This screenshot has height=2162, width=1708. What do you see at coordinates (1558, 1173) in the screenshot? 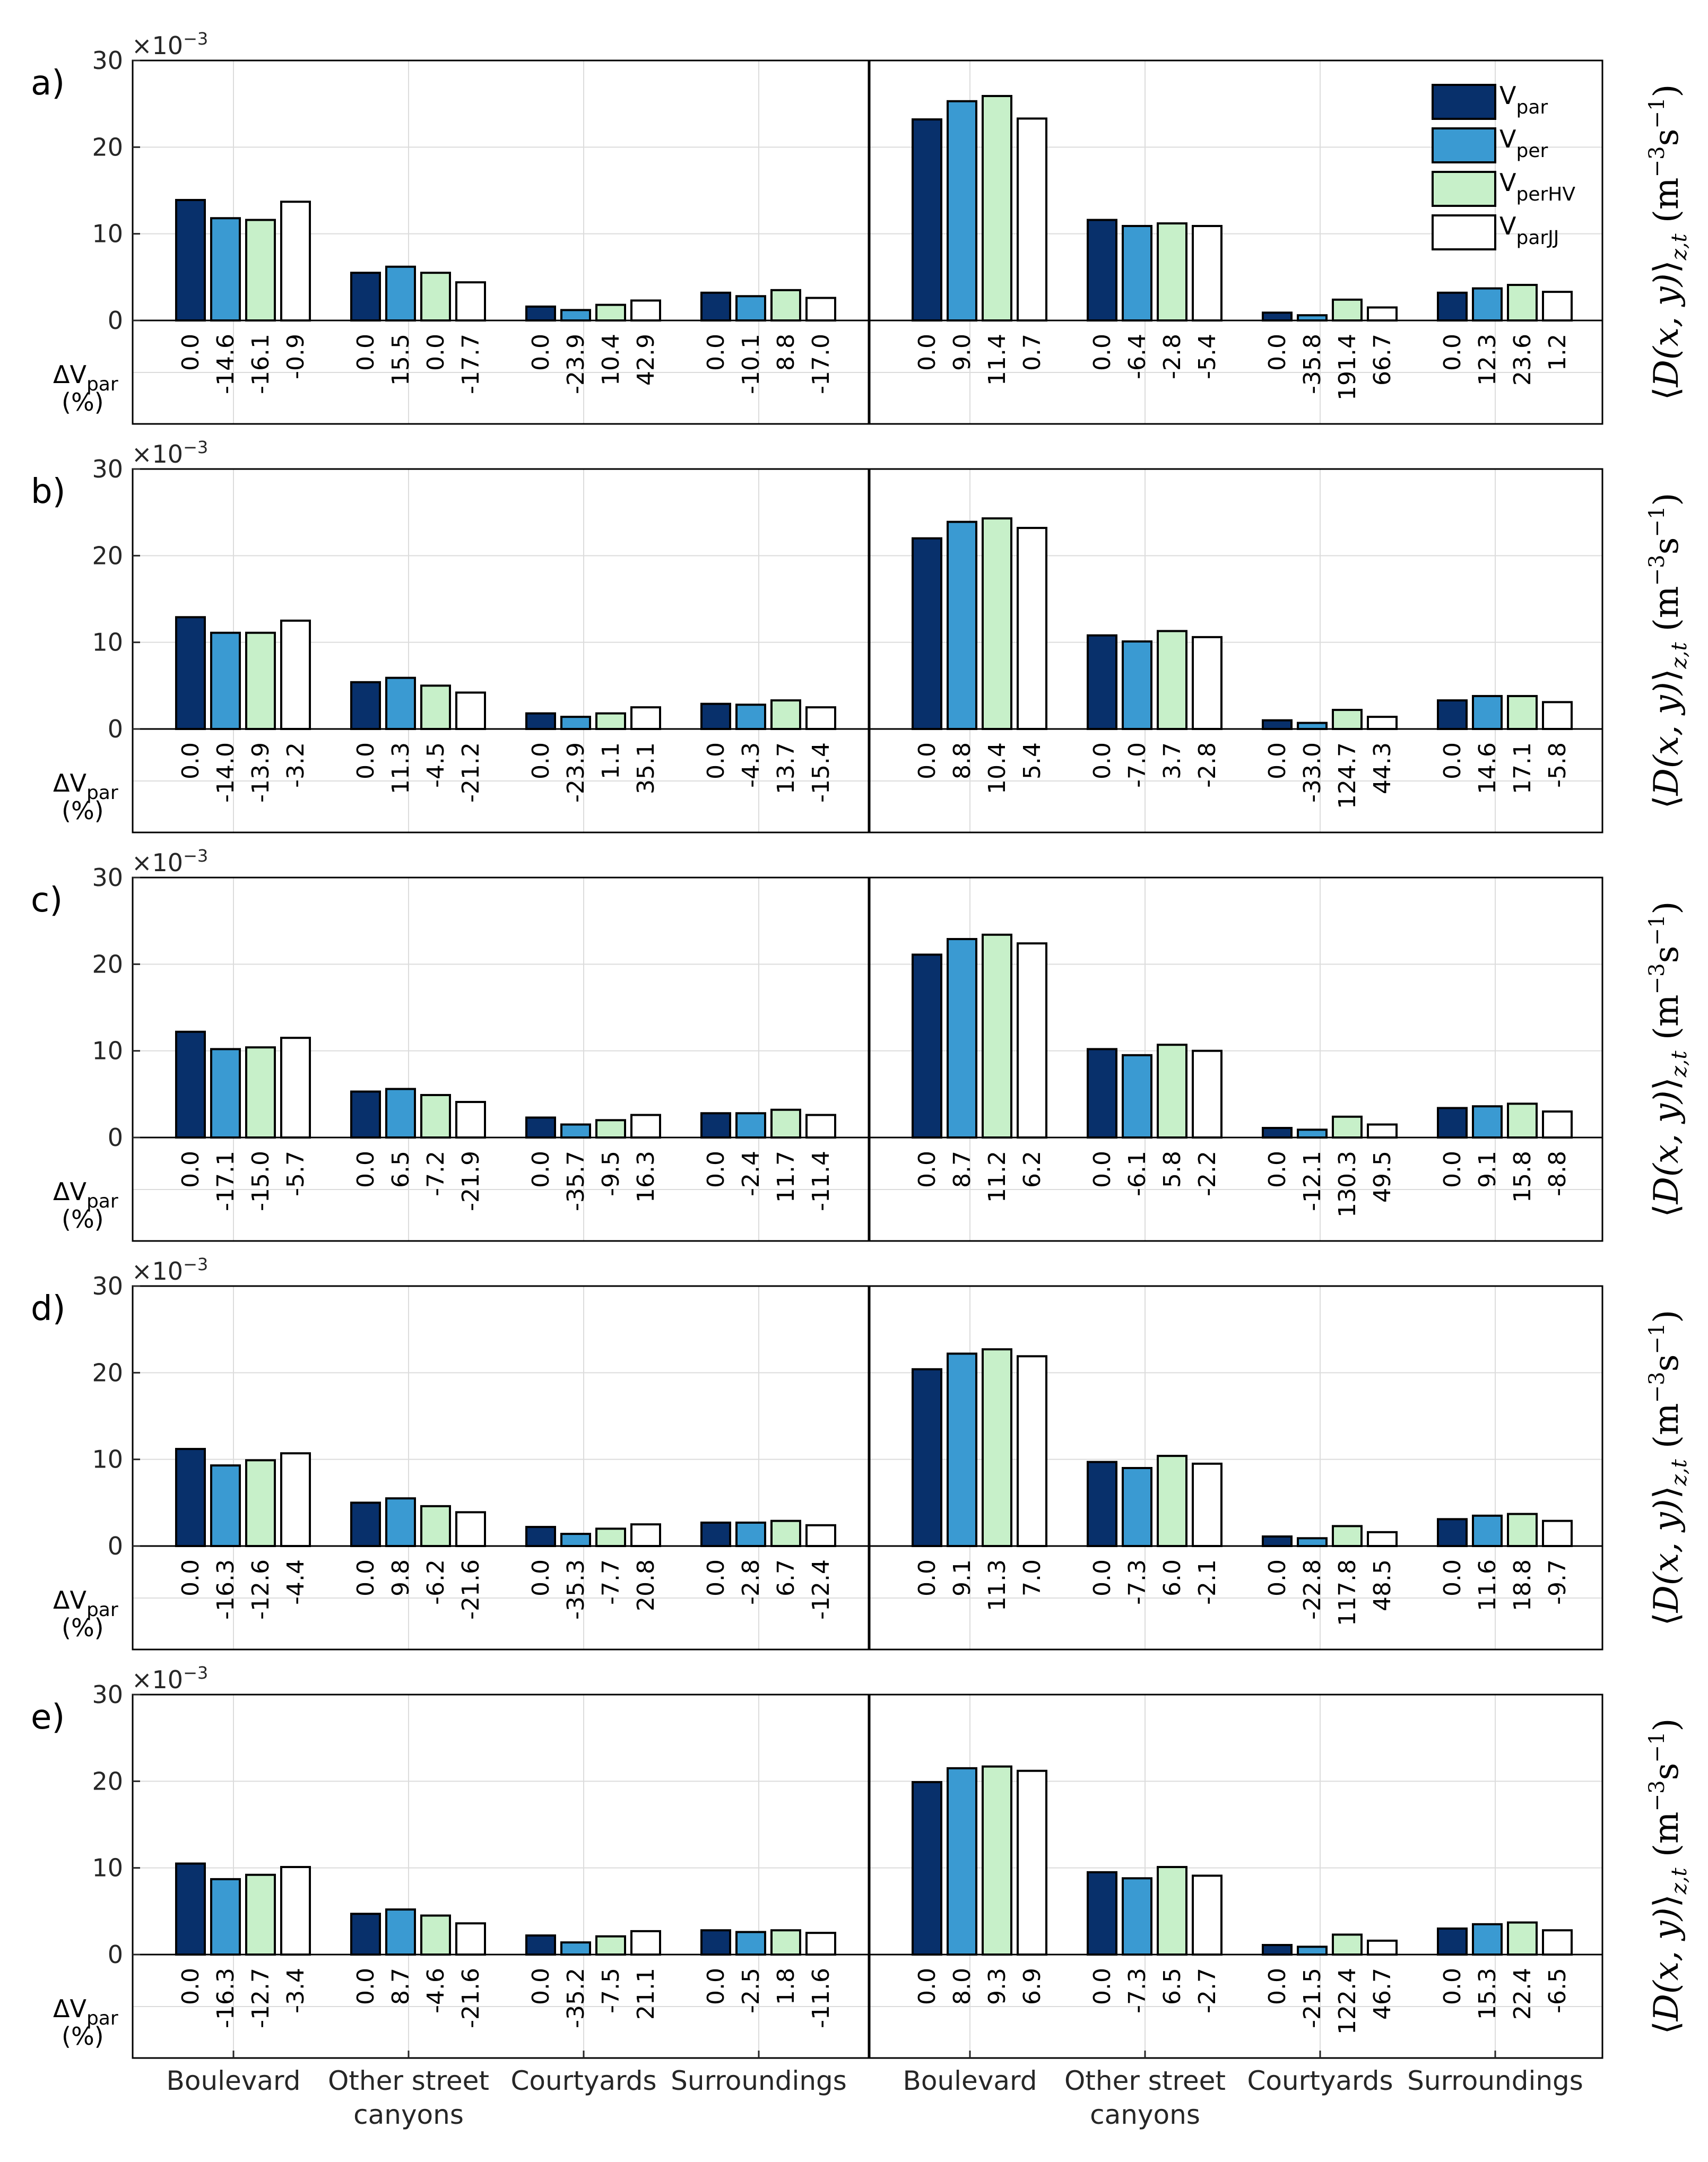
I see `pct-label: -8.8` at bounding box center [1558, 1173].